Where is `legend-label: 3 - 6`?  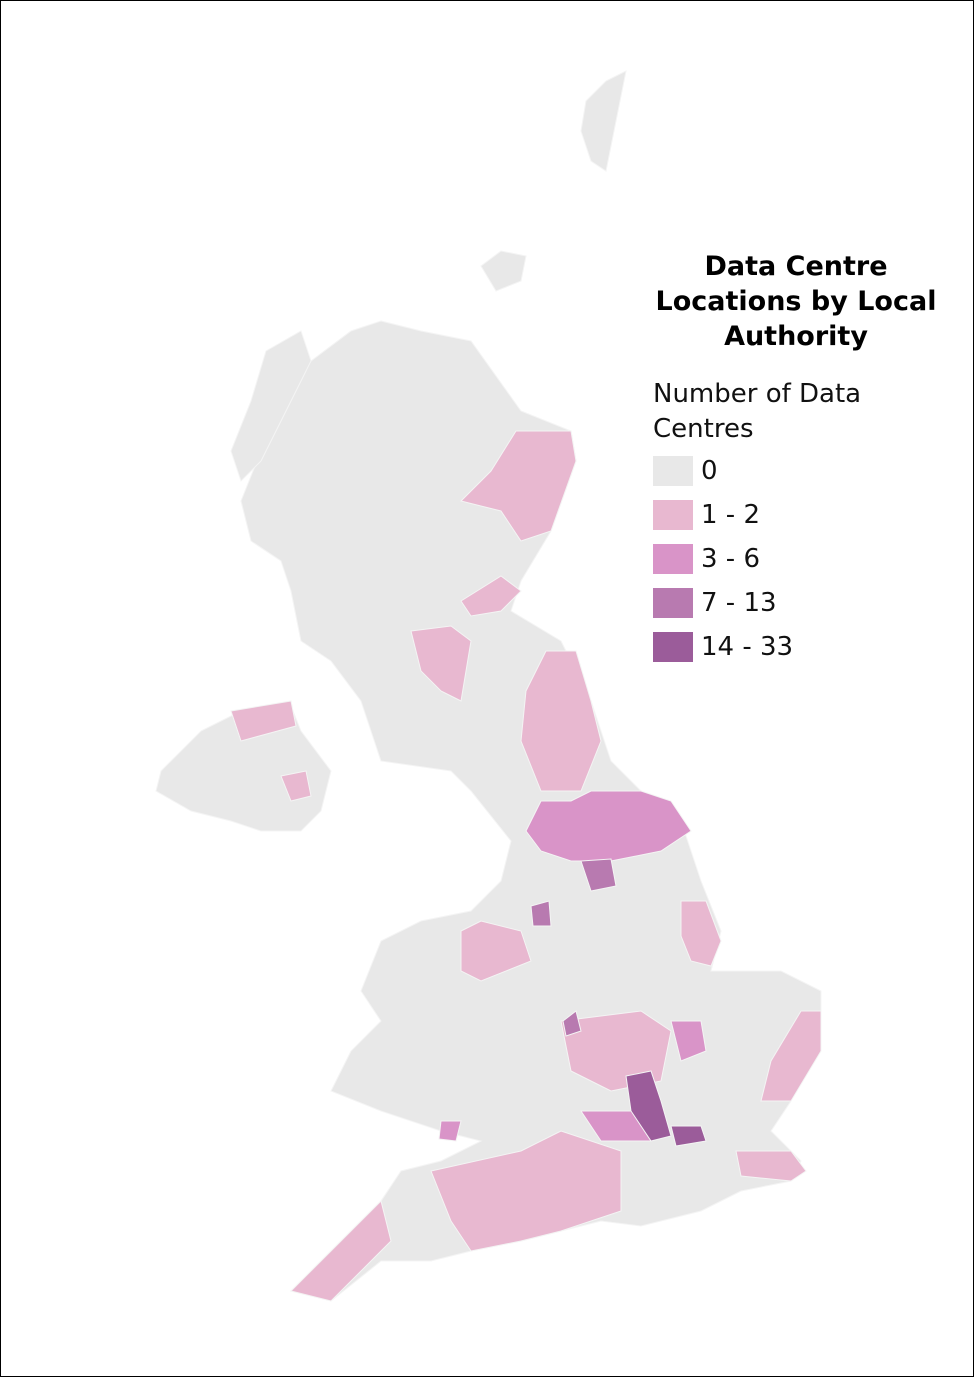
legend-label: 3 - 6 is located at coordinates (730, 559).